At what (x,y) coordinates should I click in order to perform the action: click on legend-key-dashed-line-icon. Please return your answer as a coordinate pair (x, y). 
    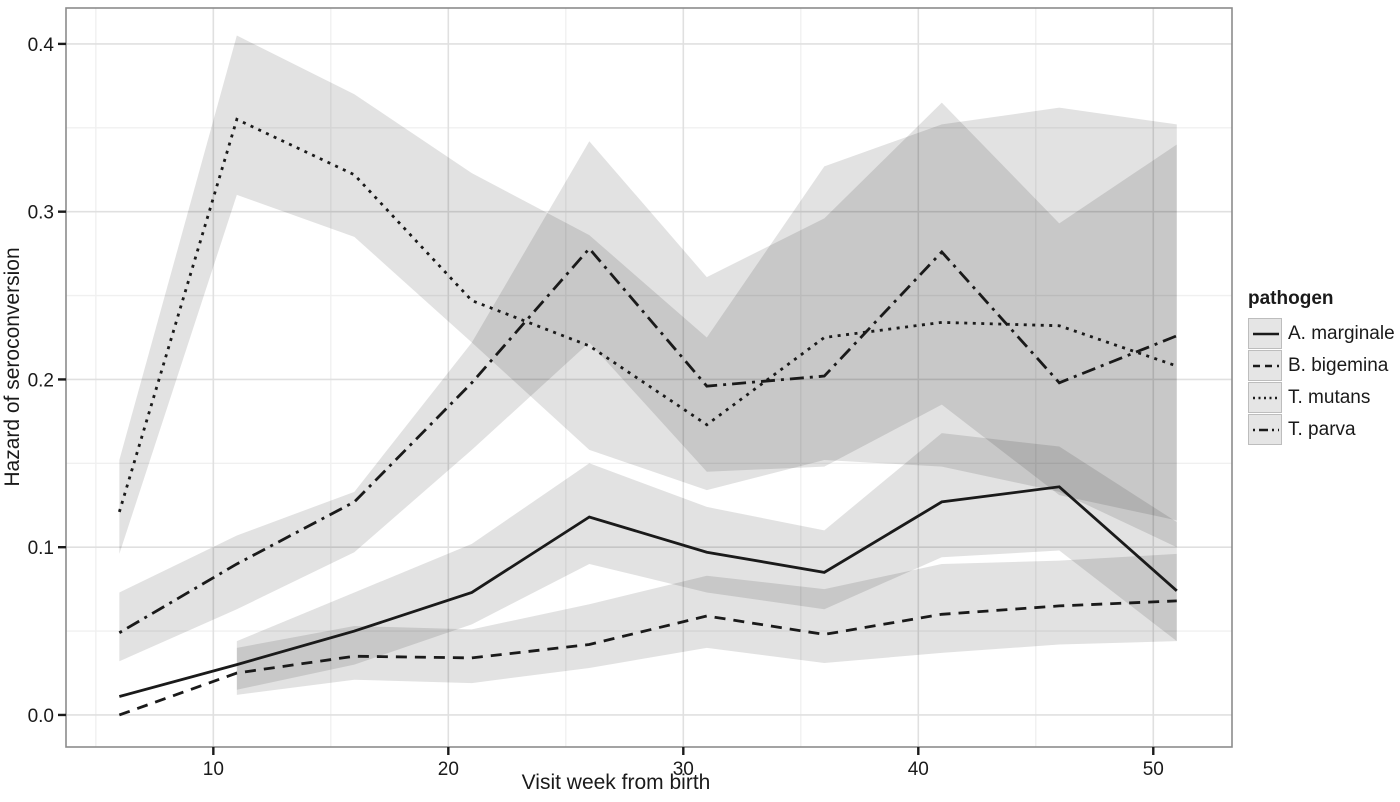
    Looking at the image, I should click on (1265, 365).